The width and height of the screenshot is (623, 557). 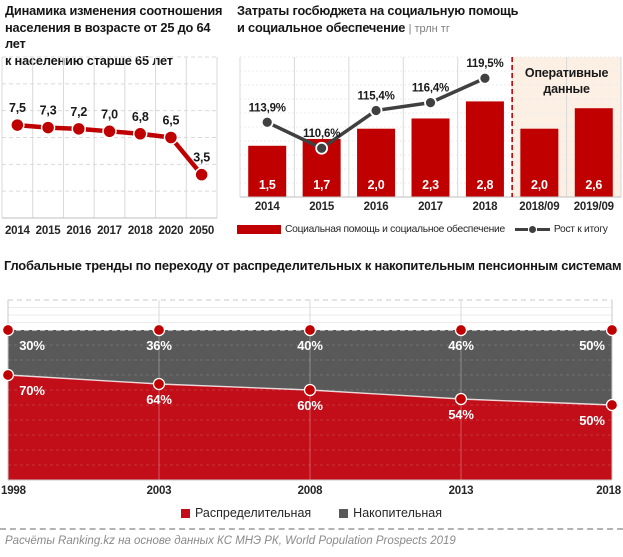 What do you see at coordinates (321, 134) in the screenshot?
I see `svg-text: 110,6%` at bounding box center [321, 134].